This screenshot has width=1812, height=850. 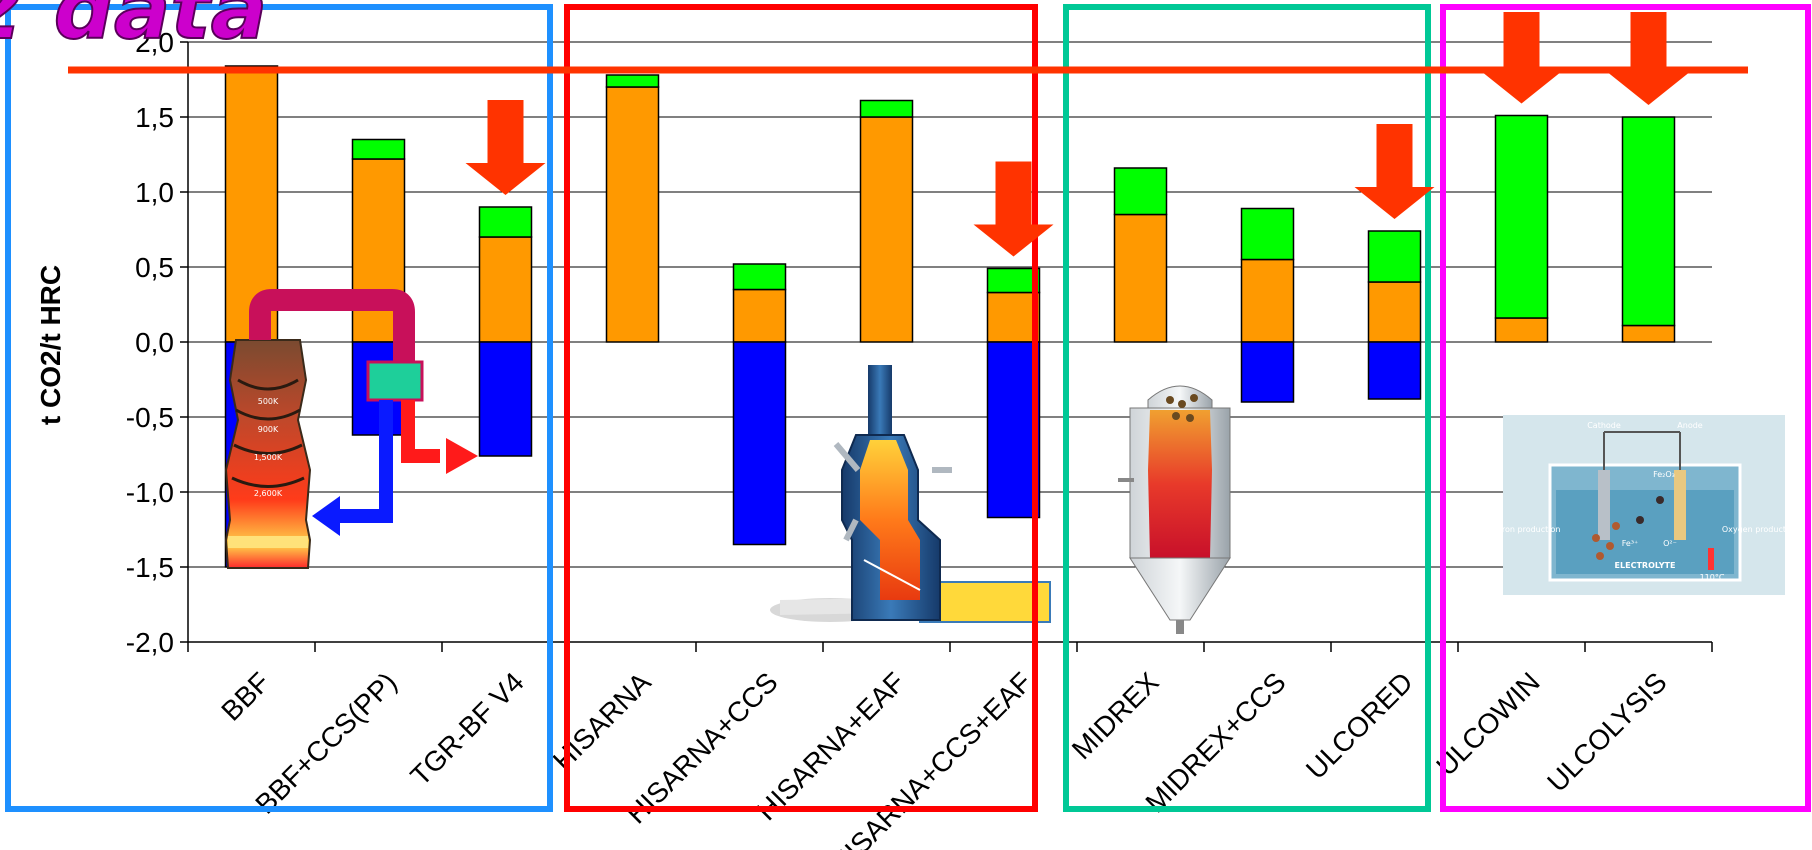 What do you see at coordinates (133, 29) in the screenshot?
I see `title-fragment: 2 data` at bounding box center [133, 29].